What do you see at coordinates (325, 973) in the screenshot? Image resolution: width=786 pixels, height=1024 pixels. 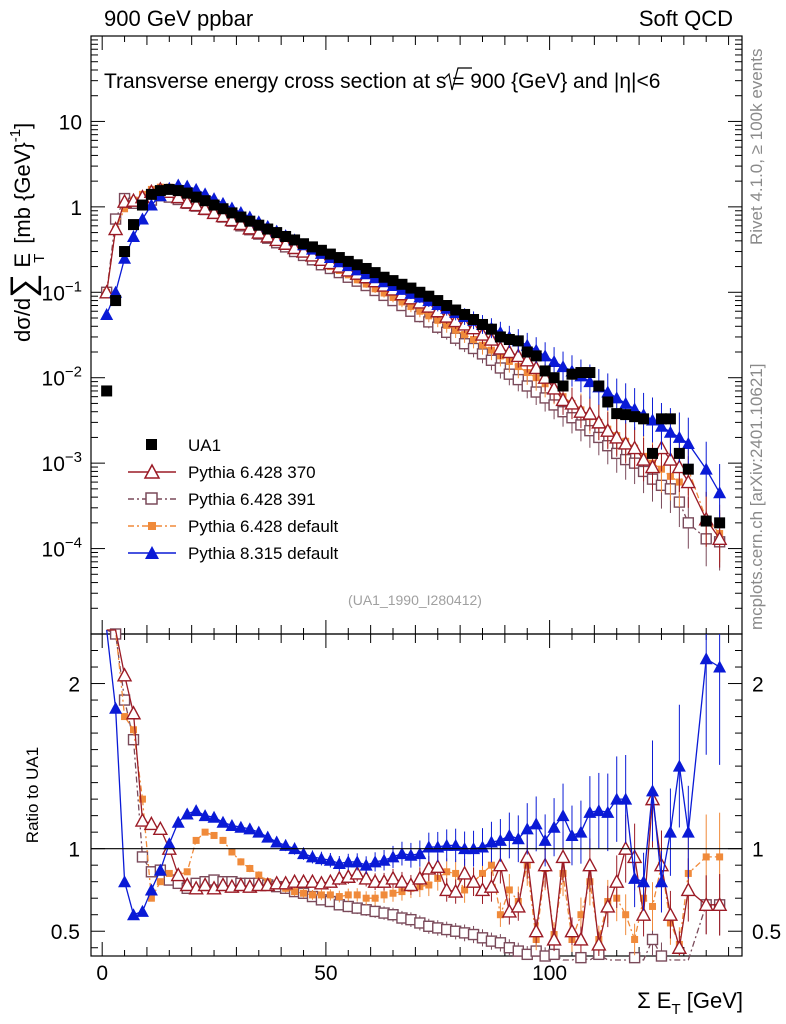 I see `x-tick-label: 50` at bounding box center [325, 973].